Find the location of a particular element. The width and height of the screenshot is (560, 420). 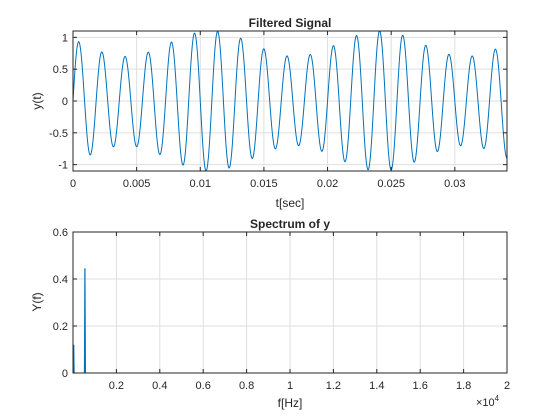

filtered-signal-y-tick-label: 0 is located at coordinates (65, 102).